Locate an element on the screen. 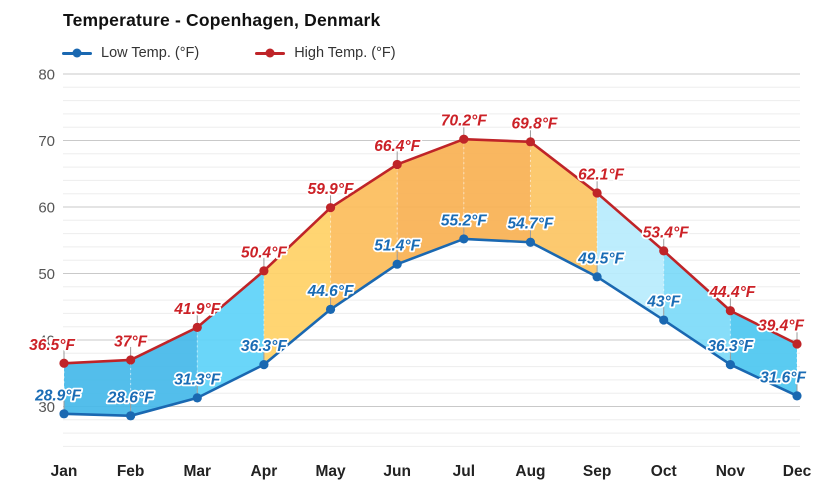  x-axis-label-jun: Jun is located at coordinates (397, 471).